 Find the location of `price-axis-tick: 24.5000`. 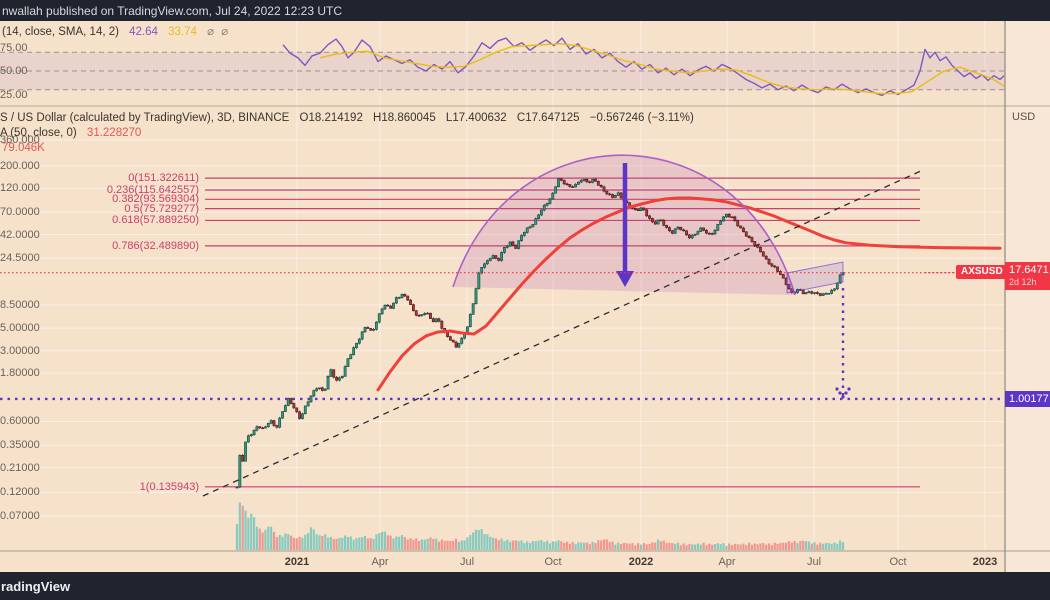

price-axis-tick: 24.5000 is located at coordinates (20, 258).